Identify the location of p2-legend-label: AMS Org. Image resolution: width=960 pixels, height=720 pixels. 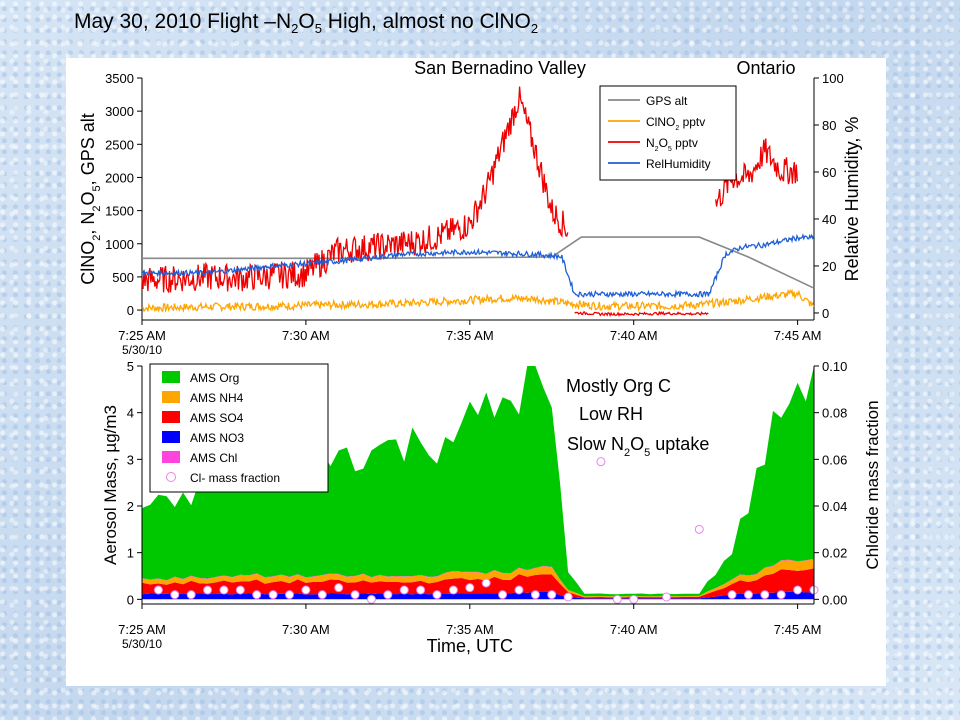
(214, 378).